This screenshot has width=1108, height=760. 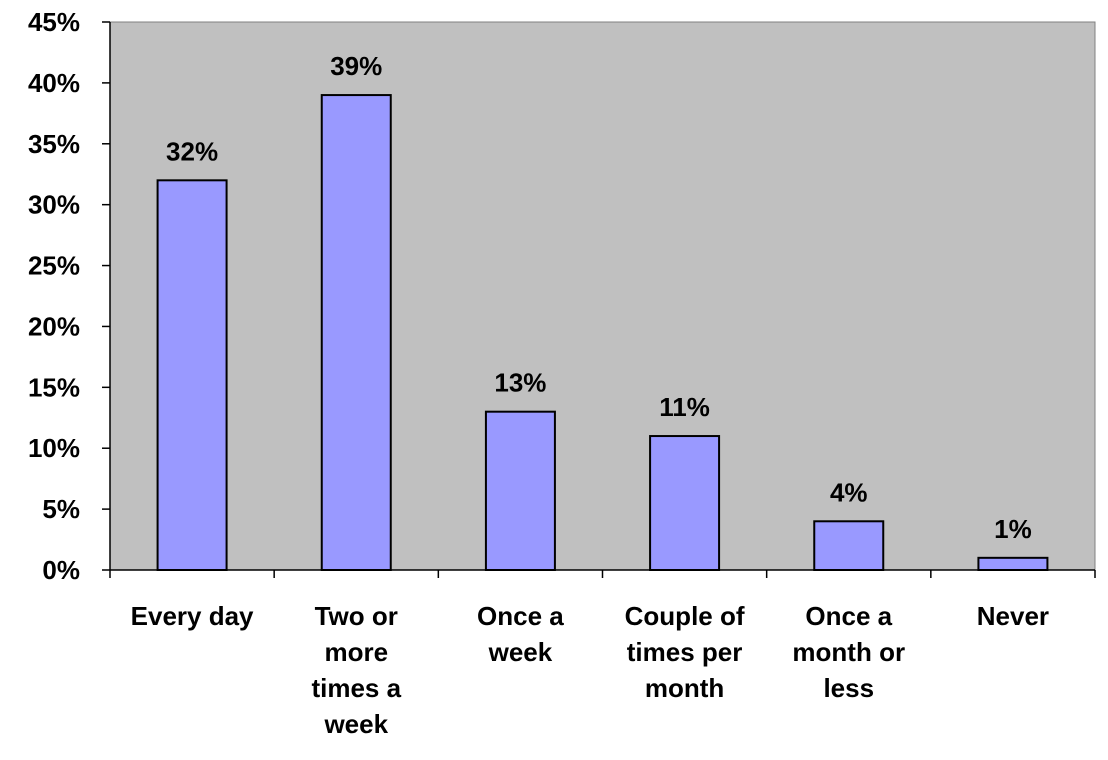 What do you see at coordinates (849, 492) in the screenshot?
I see `data-label-4: 4%` at bounding box center [849, 492].